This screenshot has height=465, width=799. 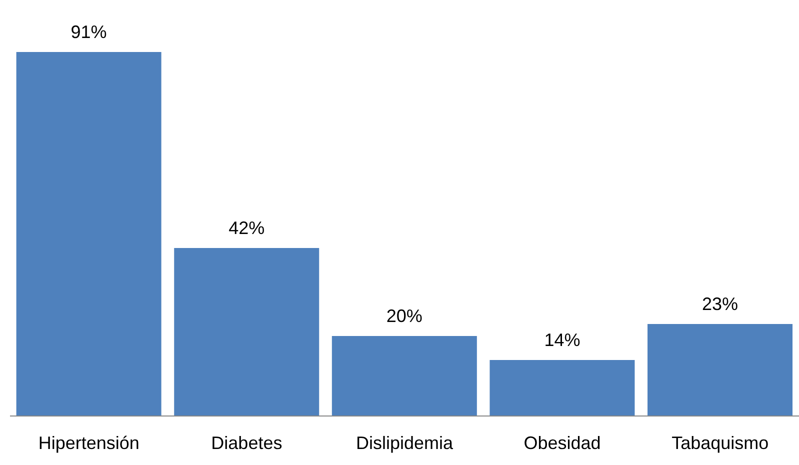 I want to click on data-label: 42%, so click(x=246, y=228).